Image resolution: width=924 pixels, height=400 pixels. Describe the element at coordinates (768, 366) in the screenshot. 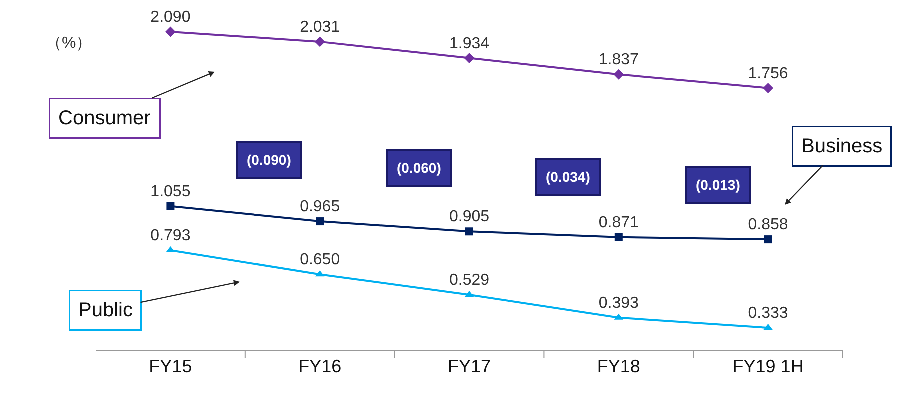

I see `x-tick-label: FY19 1H` at that location.